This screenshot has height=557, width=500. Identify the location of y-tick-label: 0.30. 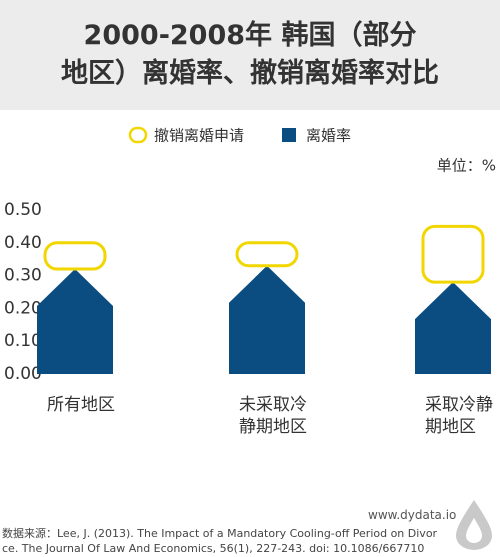
(23, 276).